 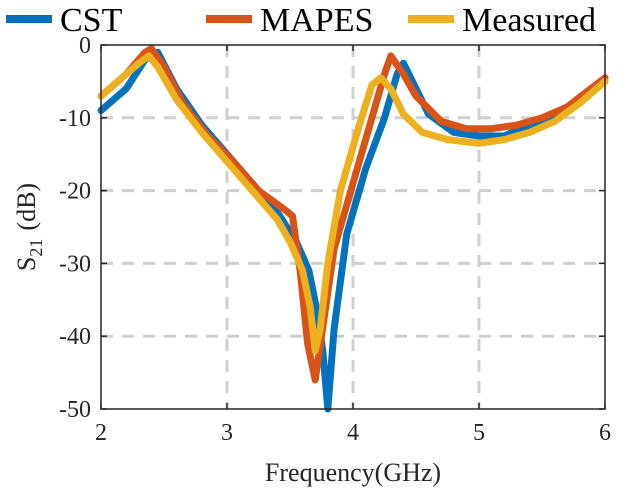 I want to click on y-axis-label-base: S, so click(x=26, y=264).